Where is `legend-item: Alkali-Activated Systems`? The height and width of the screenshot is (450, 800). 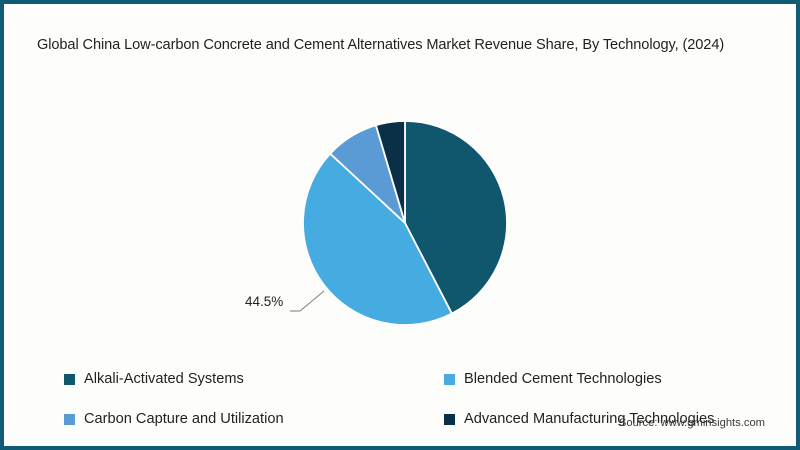
legend-item: Alkali-Activated Systems is located at coordinates (254, 379).